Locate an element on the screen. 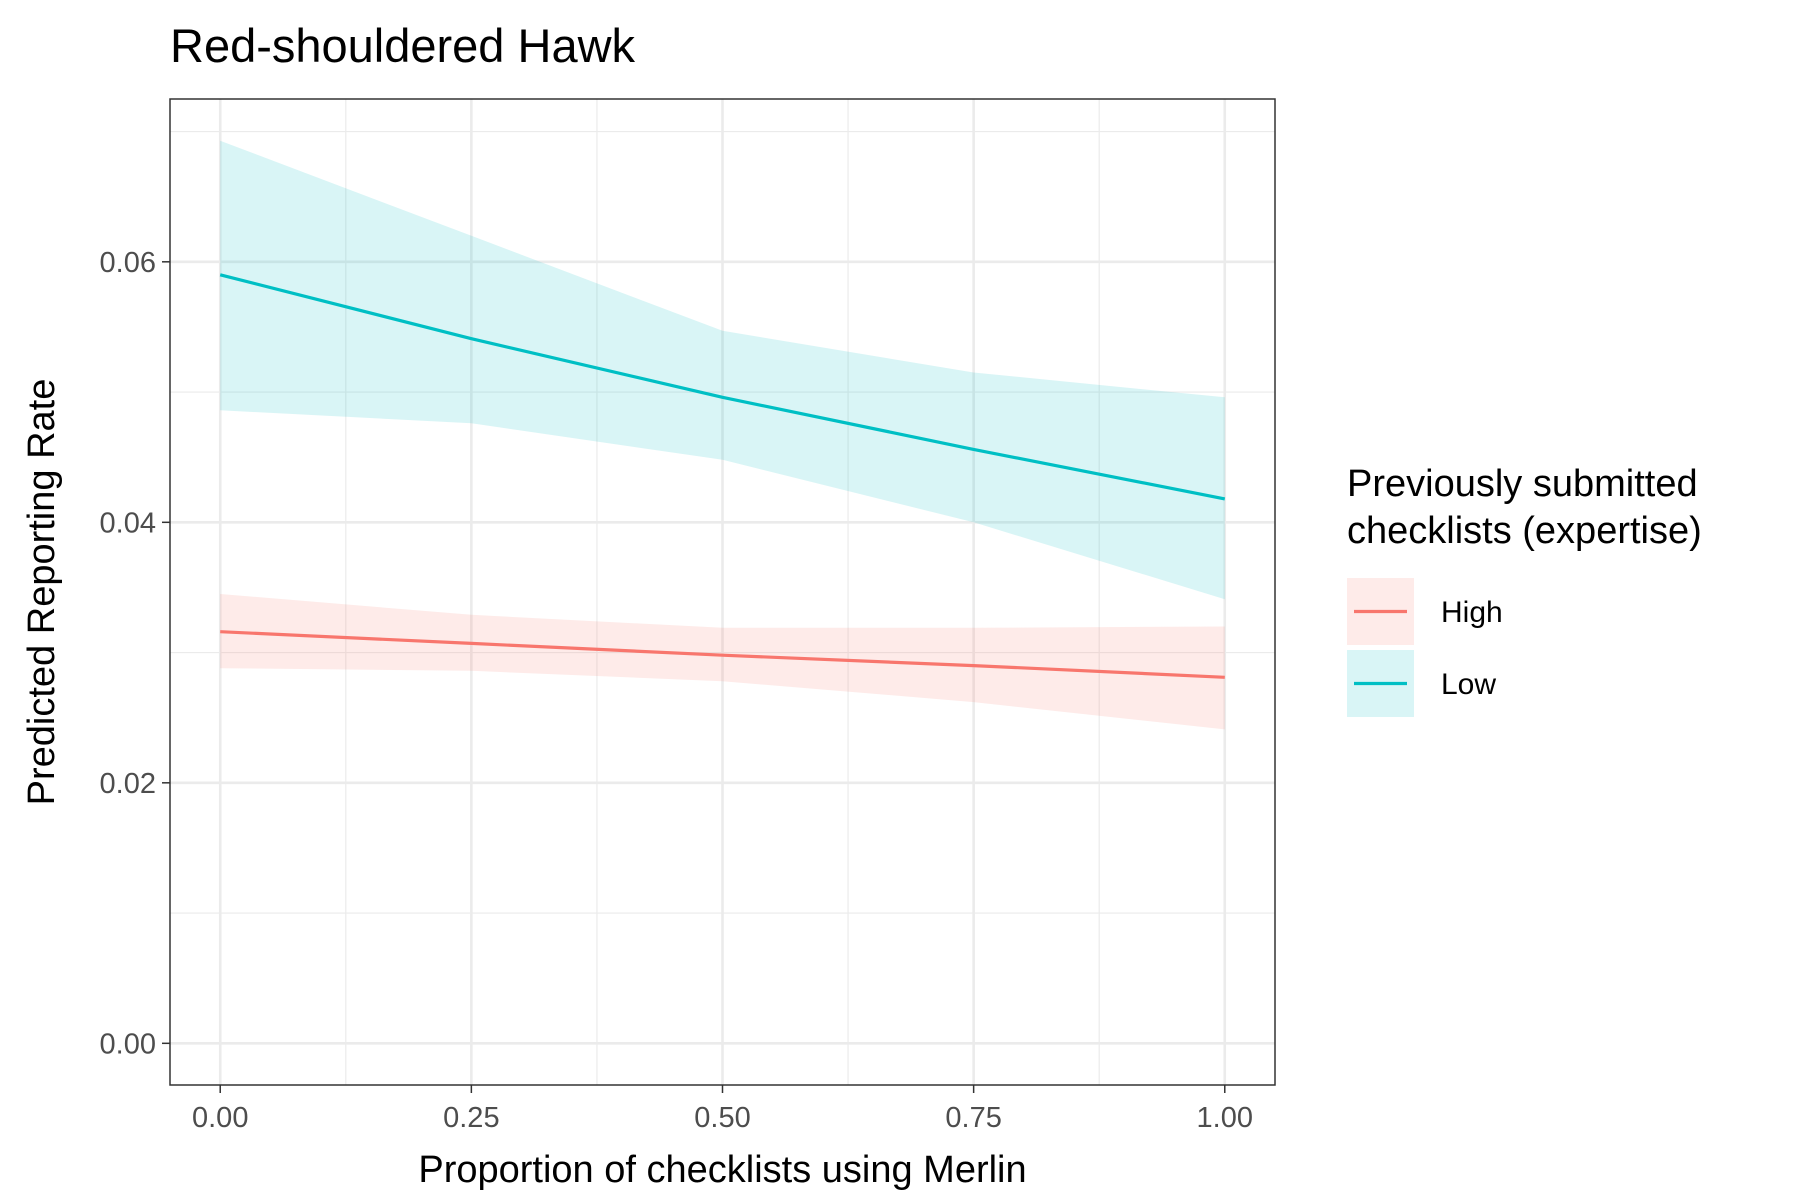  y-tick-label: 0.06 is located at coordinates (128, 263).